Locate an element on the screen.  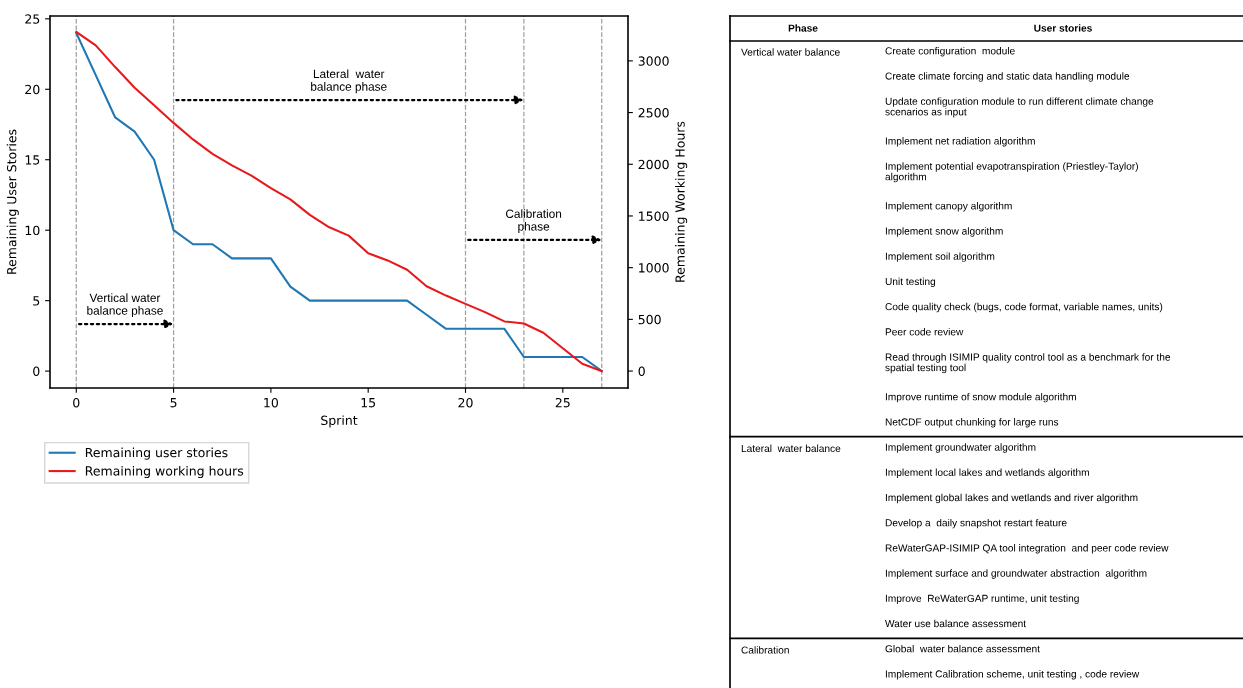
text: Calibration is located at coordinates (765, 650).